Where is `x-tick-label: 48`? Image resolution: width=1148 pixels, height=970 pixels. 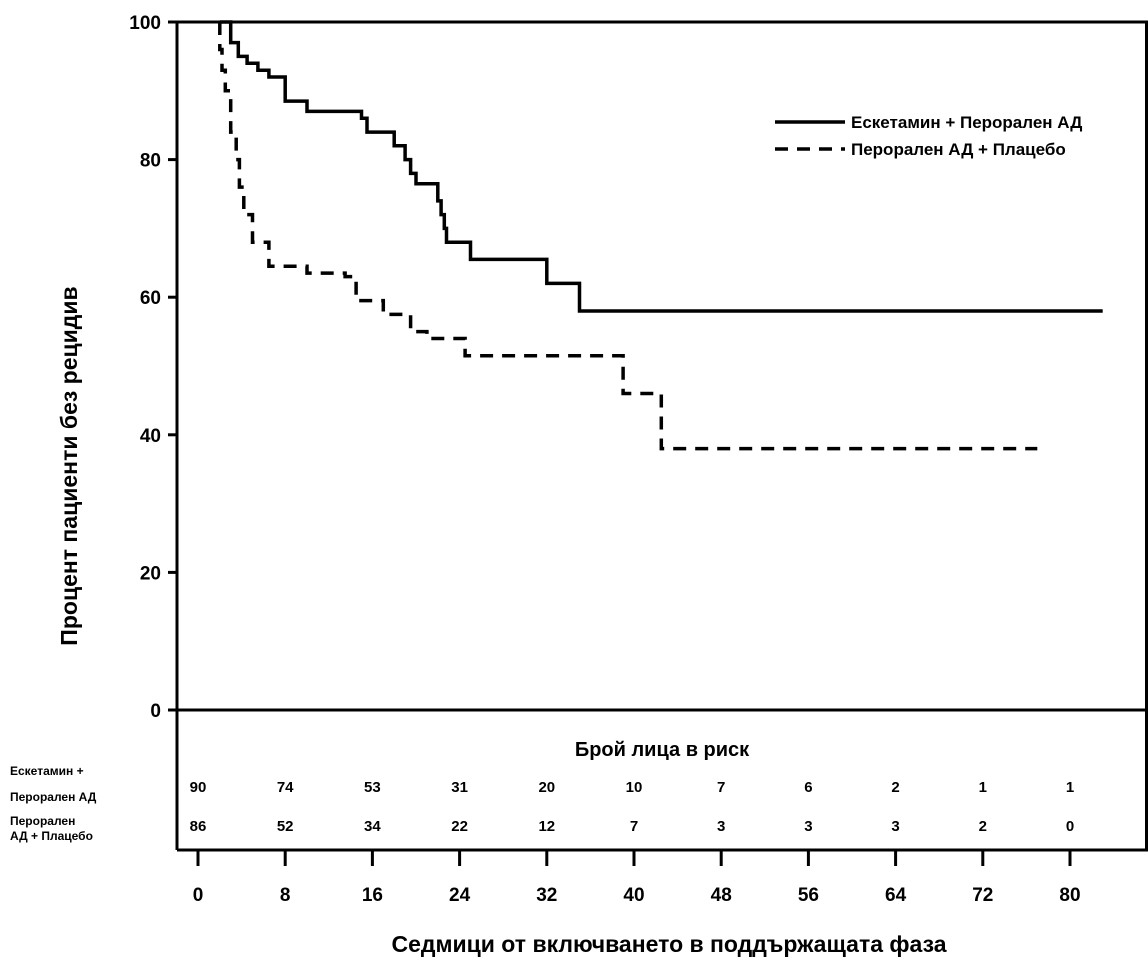 x-tick-label: 48 is located at coordinates (721, 895).